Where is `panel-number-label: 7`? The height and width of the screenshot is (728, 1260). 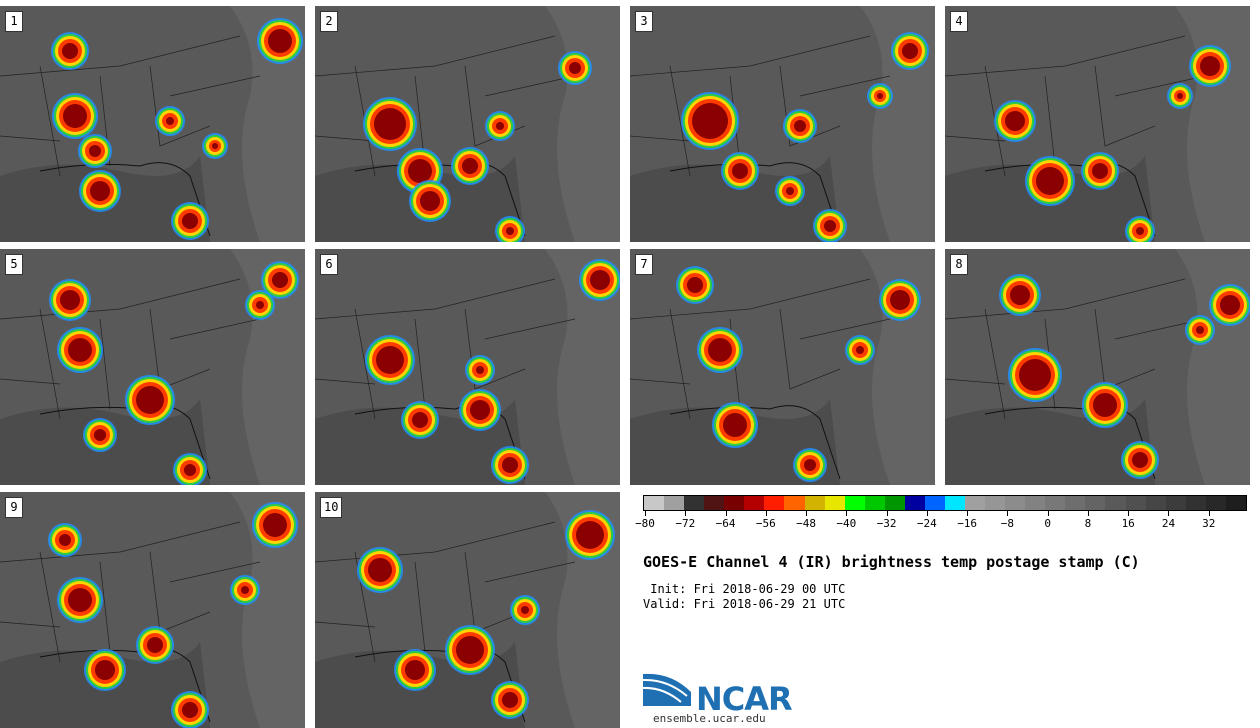
panel-number-label: 7 is located at coordinates (644, 264).